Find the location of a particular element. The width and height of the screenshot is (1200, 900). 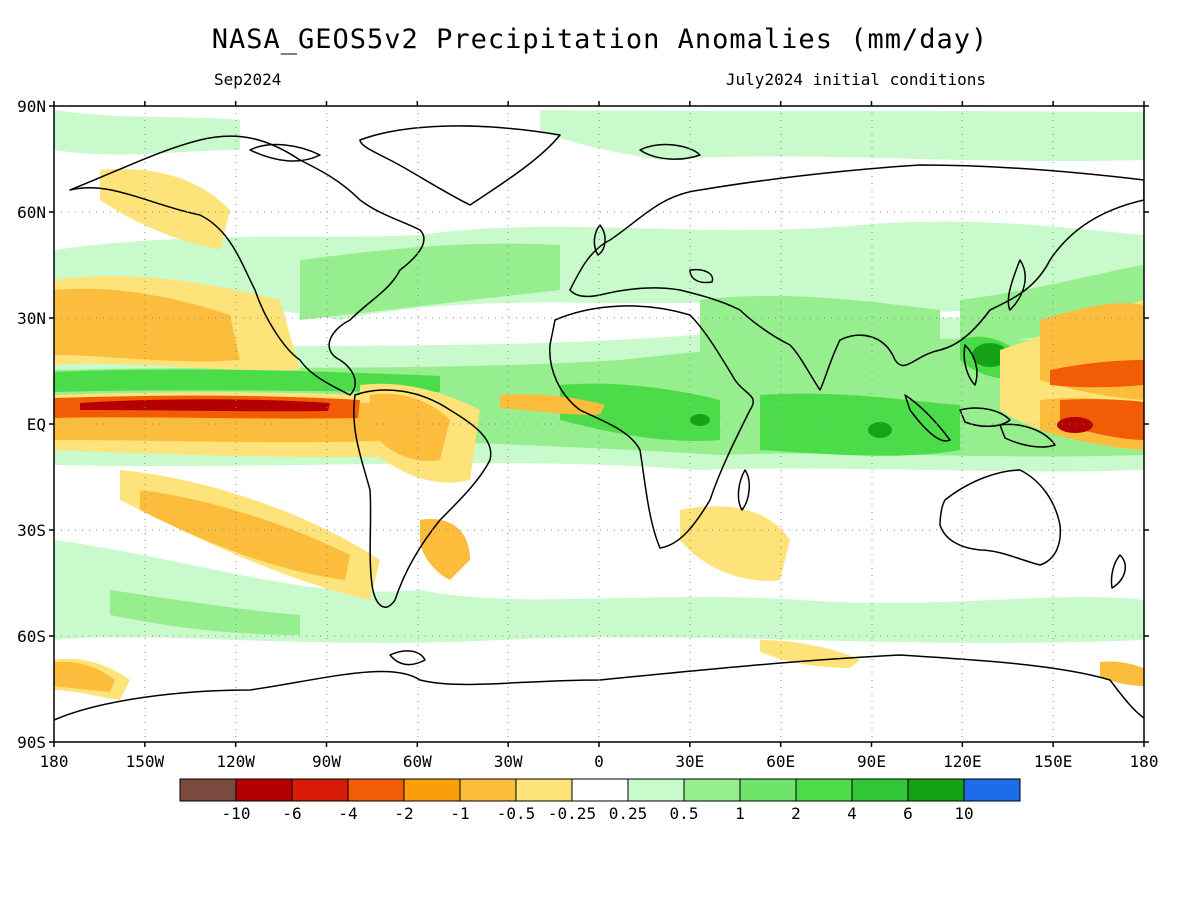

colorbar-label: 4 is located at coordinates (852, 813).